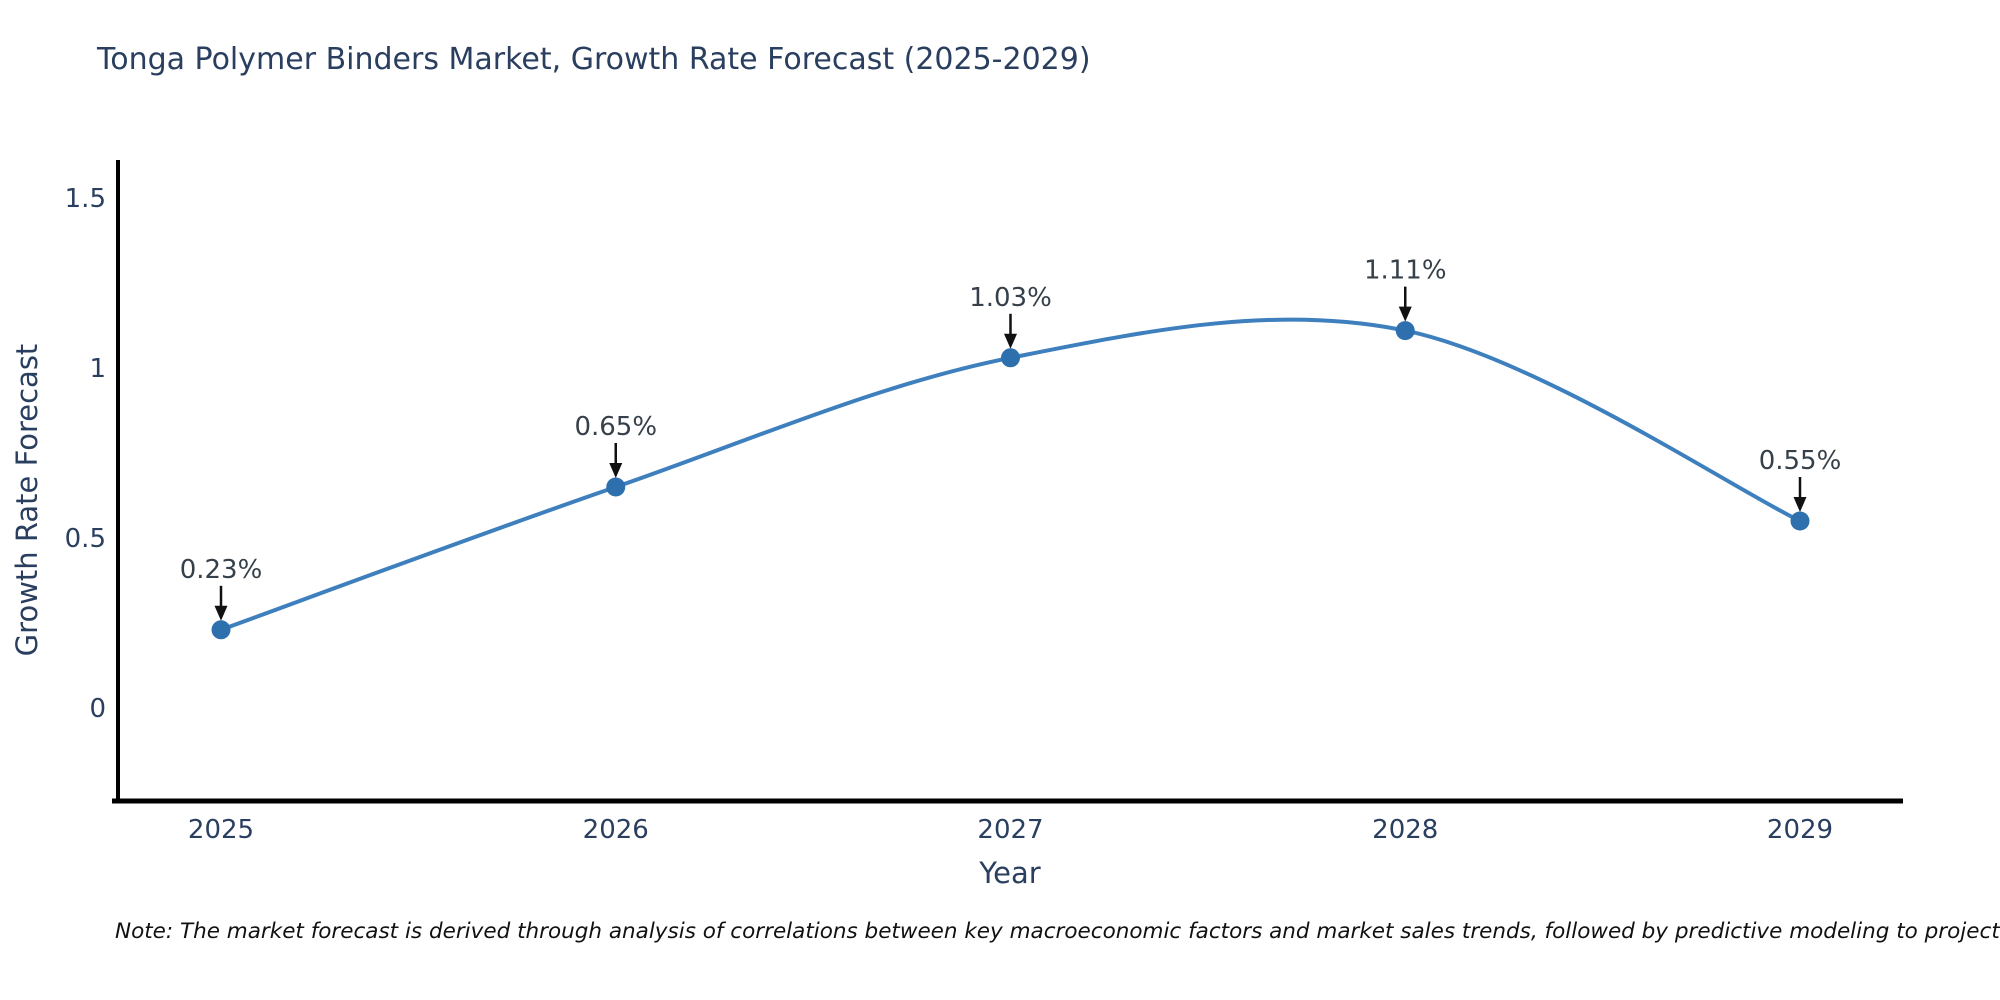 The width and height of the screenshot is (2000, 1000). I want to click on point-label: 0.65%, so click(615, 427).